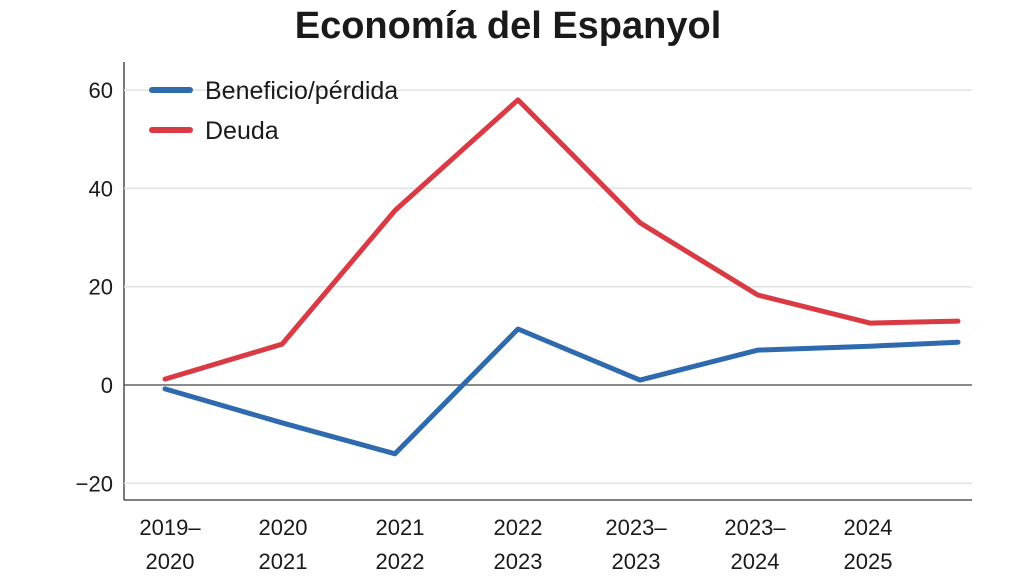  Describe the element at coordinates (636, 544) in the screenshot. I see `x-tick-label: 2023– 2023` at that location.